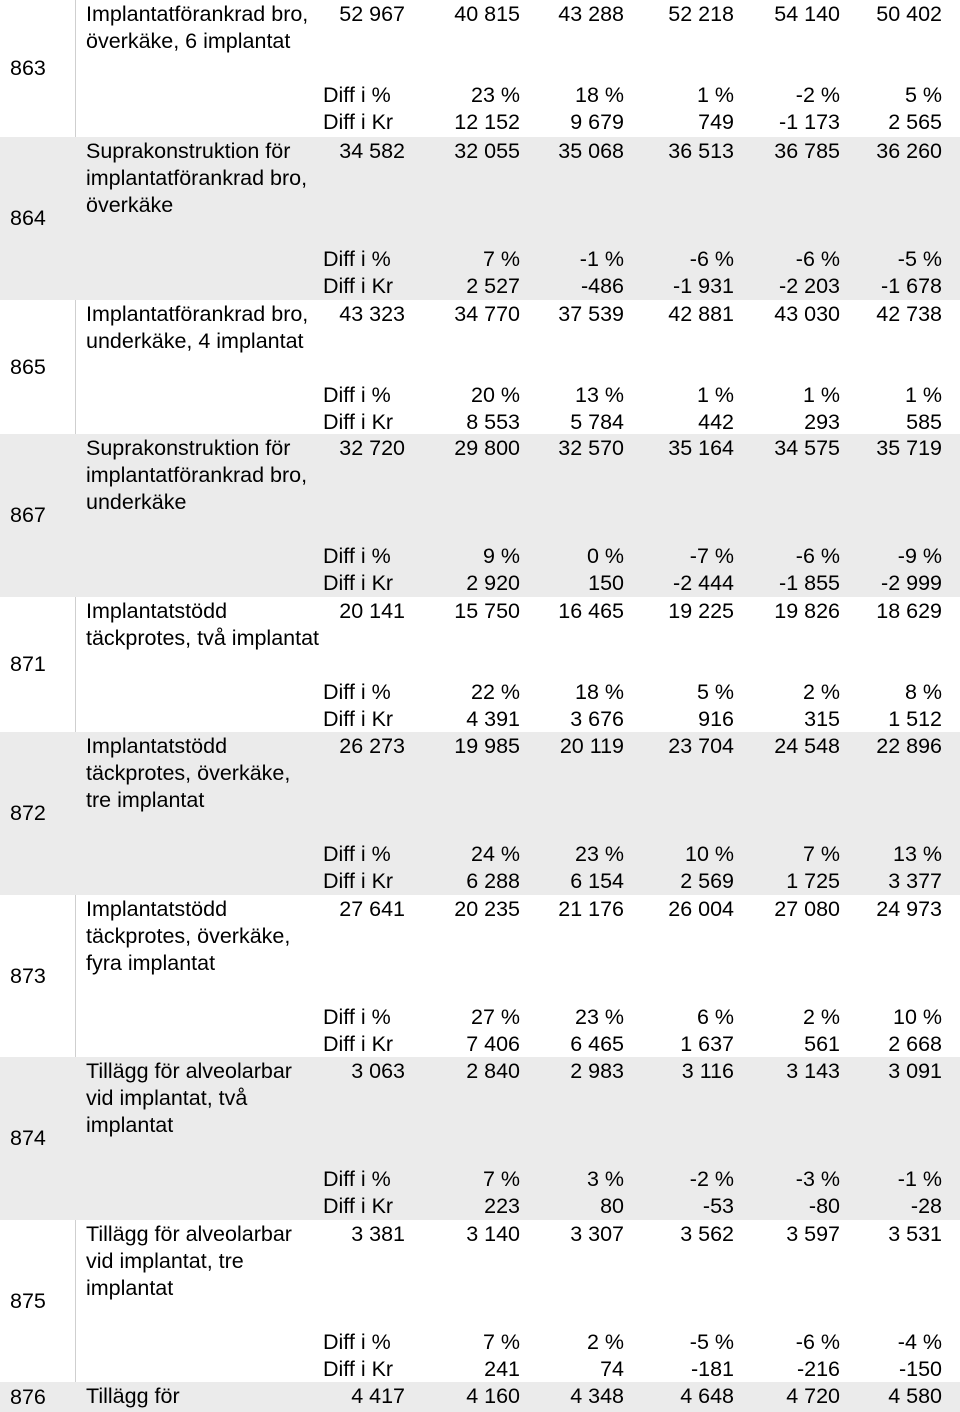 The image size is (960, 1412). I want to click on diff-percent-value: -2 %, so click(711, 1179).